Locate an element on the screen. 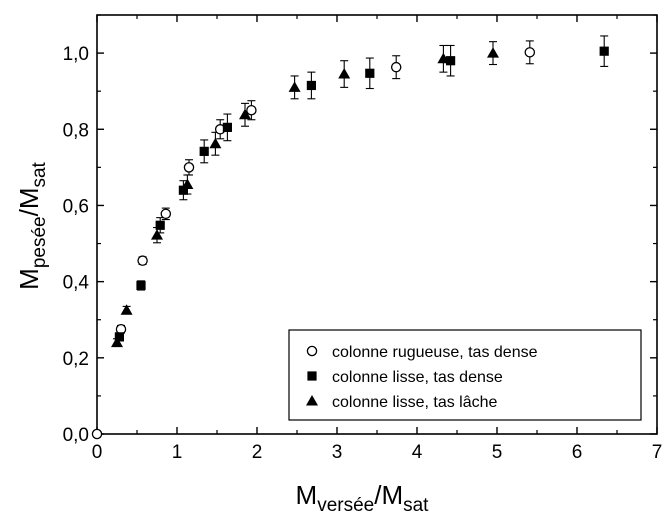  legend-label-lisse-dense: colonne lisse, tas dense is located at coordinates (417, 377).